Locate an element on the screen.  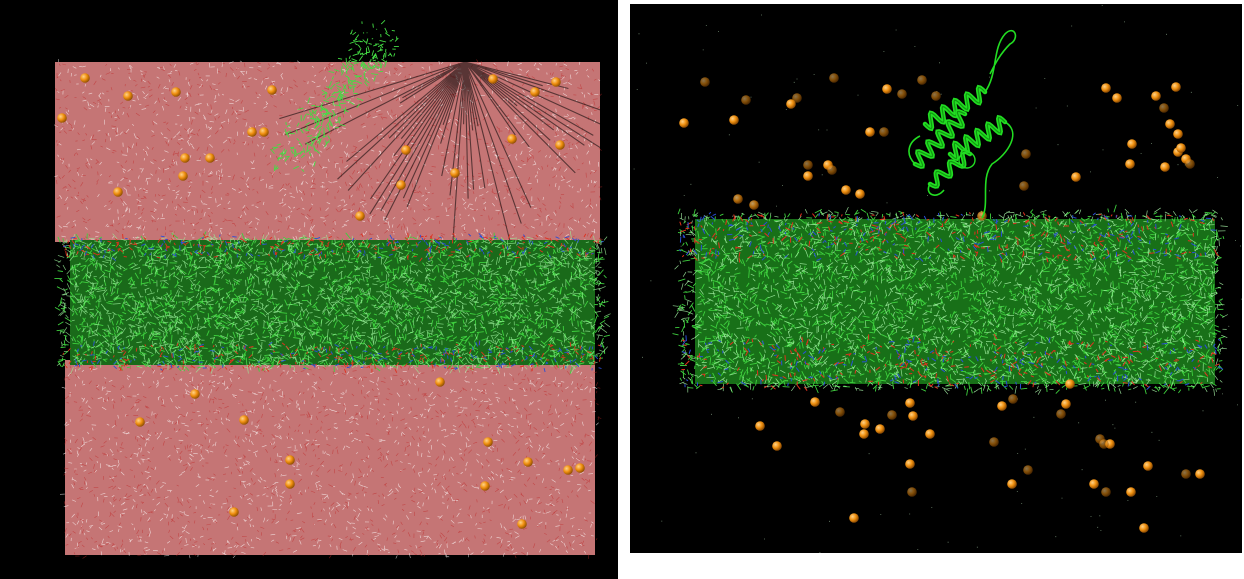
upper-water-region is located at coordinates (327, 152).